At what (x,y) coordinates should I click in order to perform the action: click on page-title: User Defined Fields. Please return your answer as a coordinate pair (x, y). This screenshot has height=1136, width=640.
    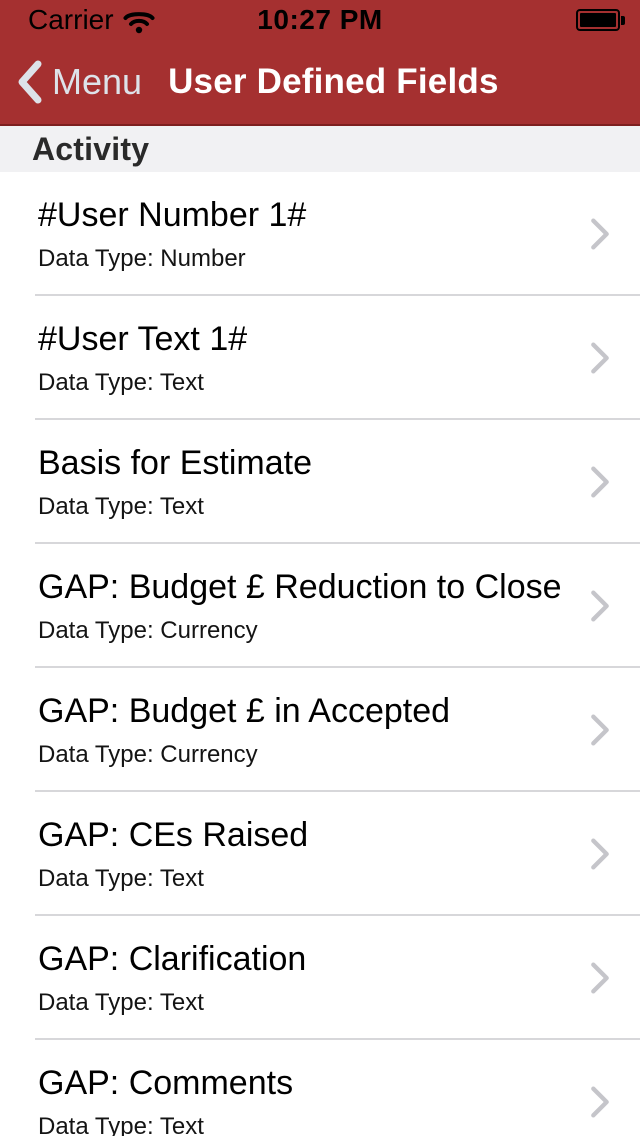
    Looking at the image, I should click on (333, 81).